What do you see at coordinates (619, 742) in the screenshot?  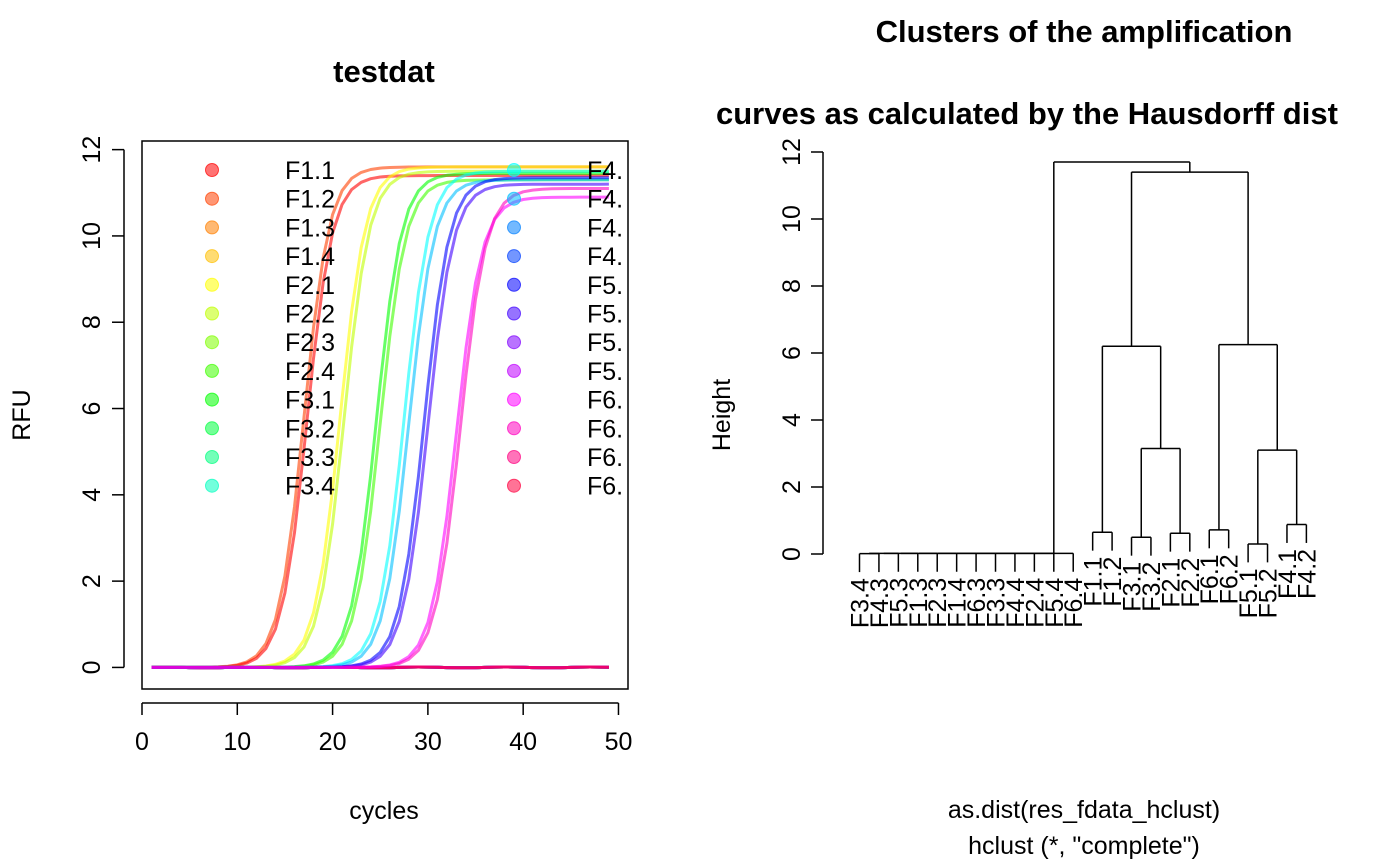 I see `x-tick-label: 50` at bounding box center [619, 742].